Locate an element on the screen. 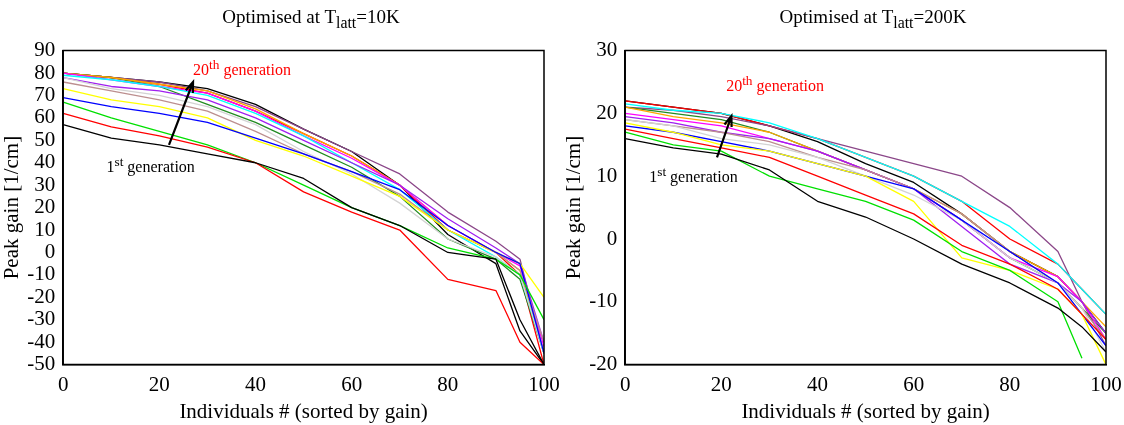 Image resolution: width=1124 pixels, height=425 pixels. y-tick-label: 70 is located at coordinates (45, 93).